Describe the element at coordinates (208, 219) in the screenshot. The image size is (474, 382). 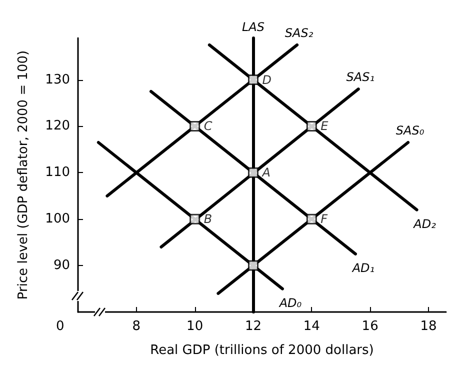
I see `annotation: B` at that location.